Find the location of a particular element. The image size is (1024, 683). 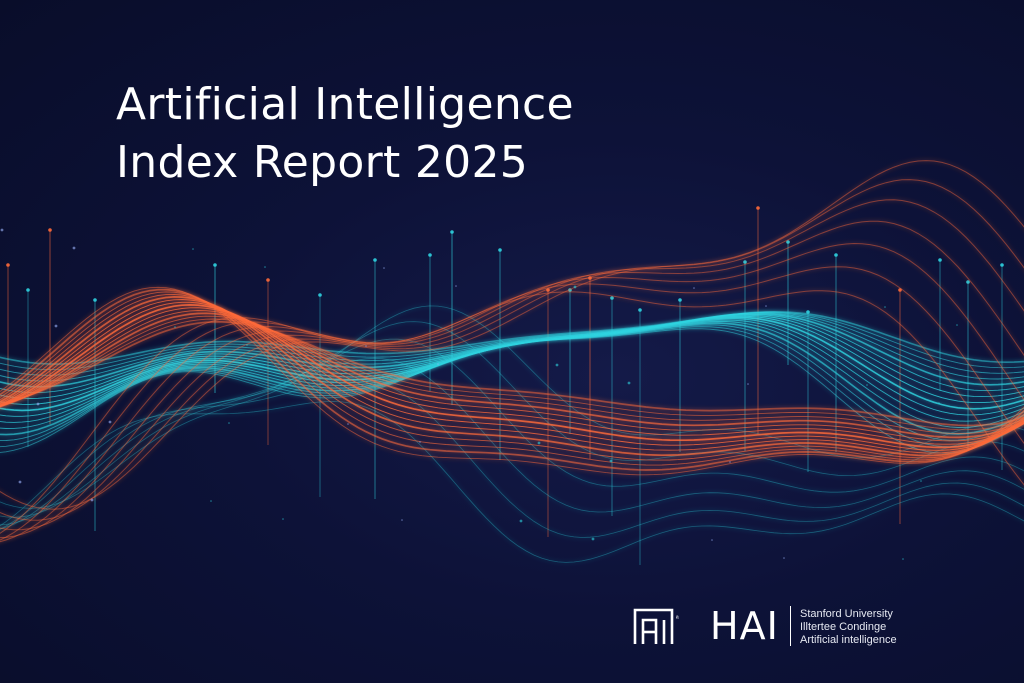

org-line-3: Artificial intelligence is located at coordinates (848, 640).